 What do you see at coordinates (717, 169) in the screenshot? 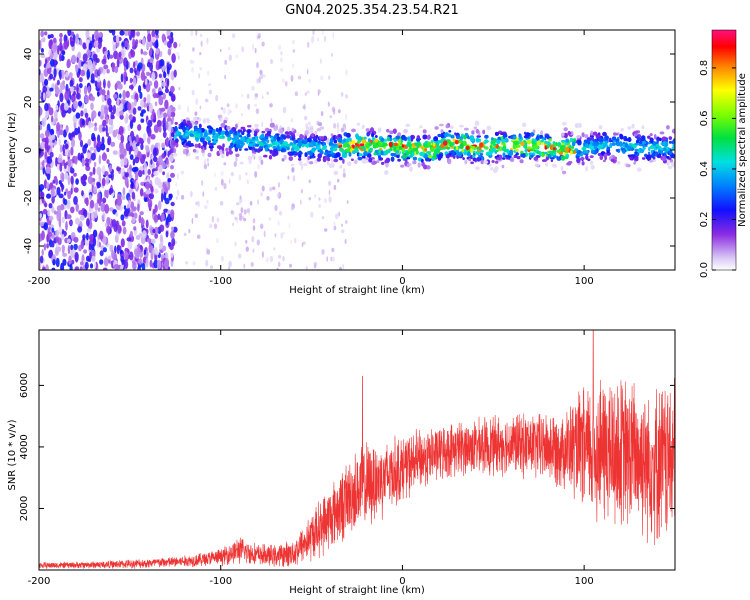
I see `colorbar-ticks: 0.00.20.40.60.8` at bounding box center [717, 169].